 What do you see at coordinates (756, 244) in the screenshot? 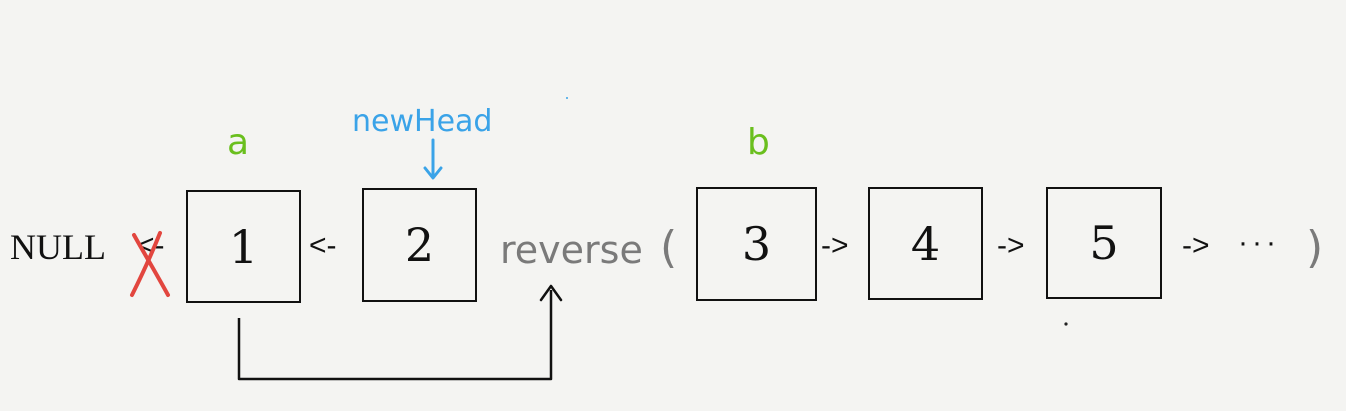
I see `list-node-3: 3` at bounding box center [756, 244].